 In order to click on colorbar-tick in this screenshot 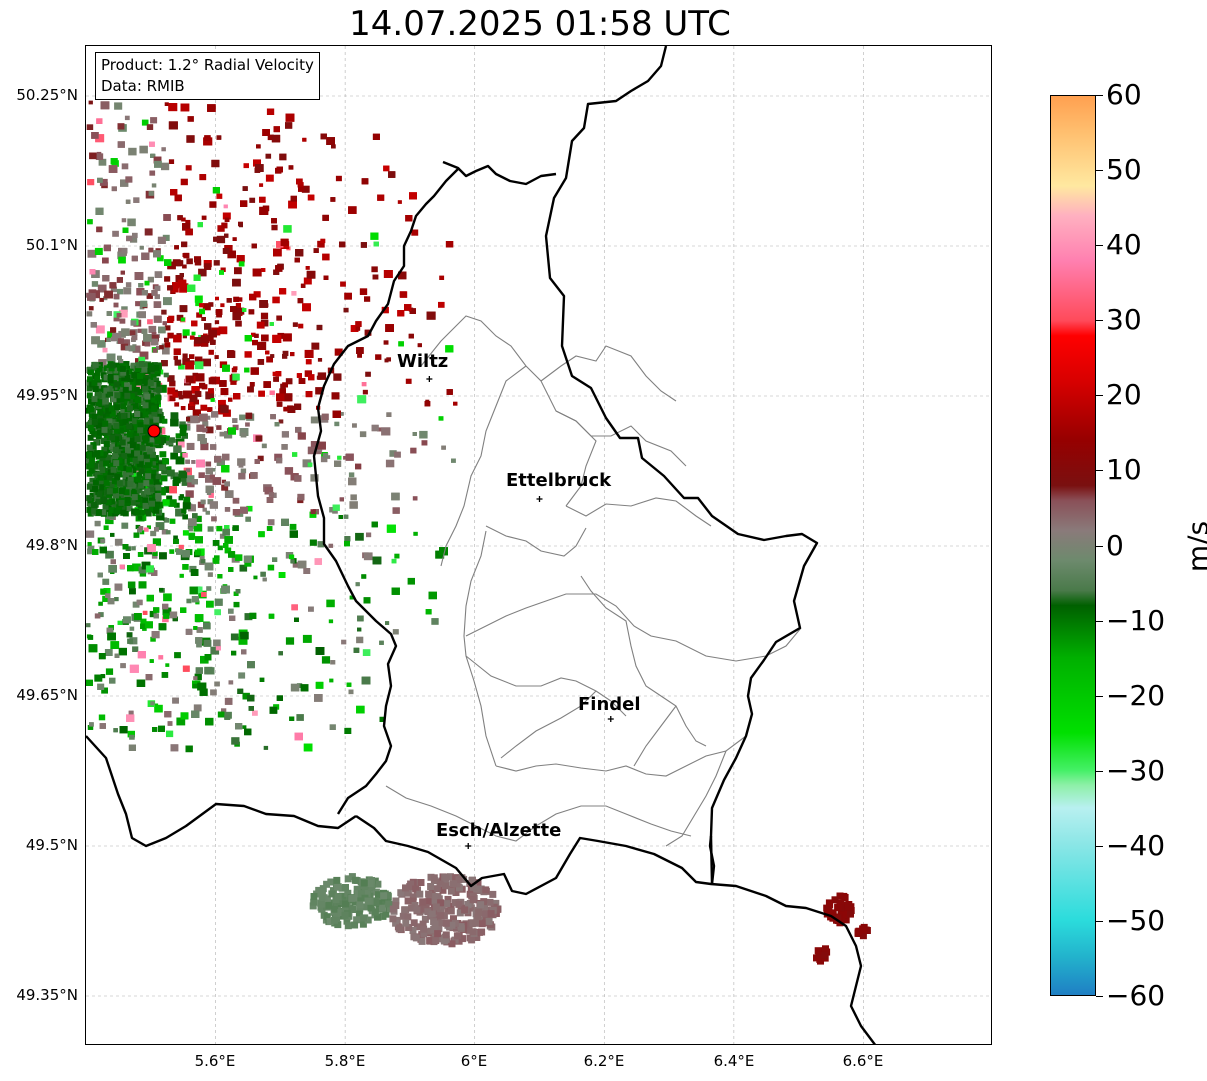, I will do `click(1099, 171)`.